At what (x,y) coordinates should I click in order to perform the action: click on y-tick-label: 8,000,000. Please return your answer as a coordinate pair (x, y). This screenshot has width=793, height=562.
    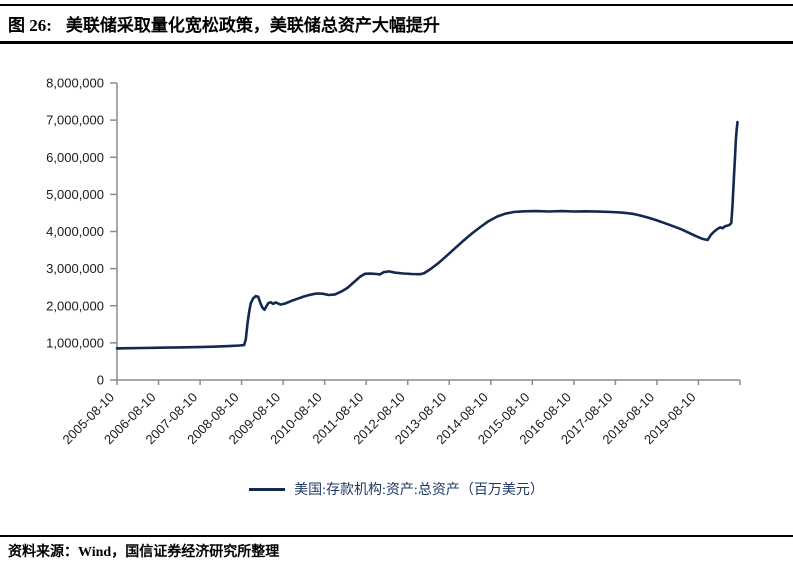
    Looking at the image, I should click on (75, 83).